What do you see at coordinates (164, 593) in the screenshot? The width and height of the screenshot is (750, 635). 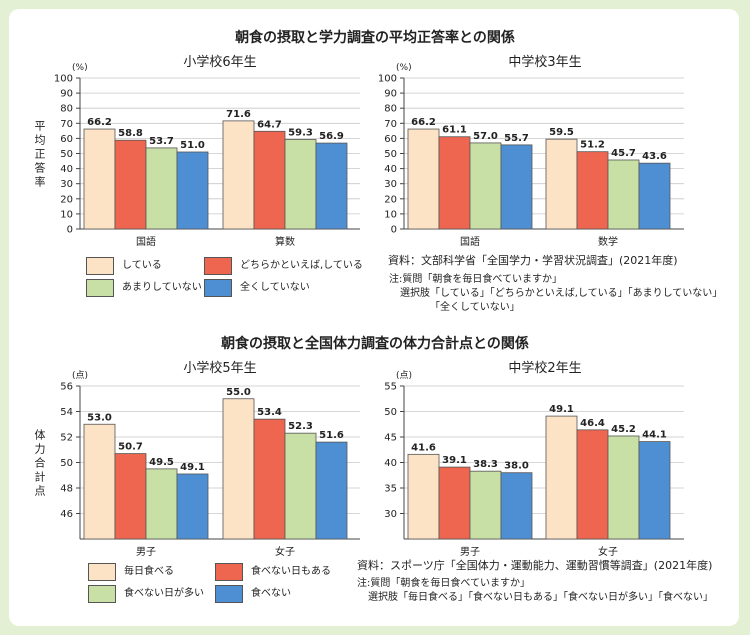 I see `legend2-label-3: 食べない日が多い` at bounding box center [164, 593].